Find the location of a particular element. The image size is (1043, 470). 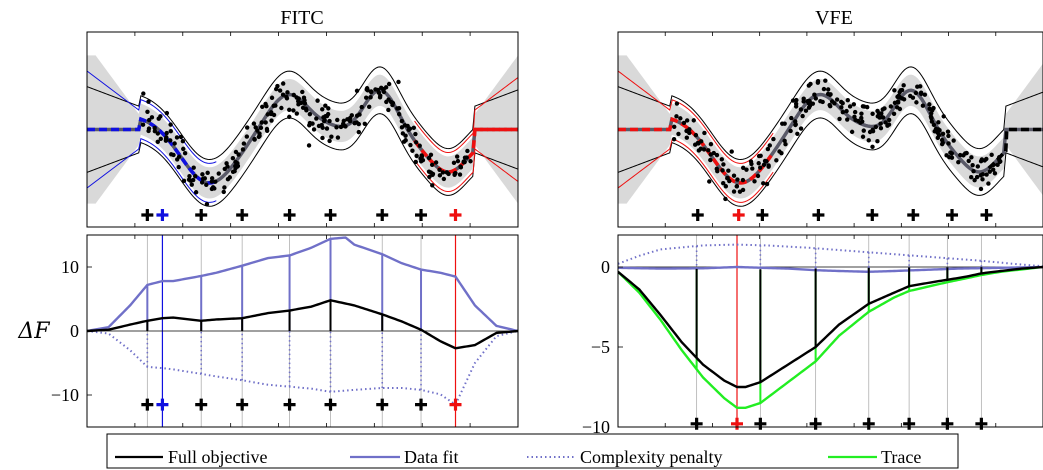

series-complexity-penalty is located at coordinates (830, 255).